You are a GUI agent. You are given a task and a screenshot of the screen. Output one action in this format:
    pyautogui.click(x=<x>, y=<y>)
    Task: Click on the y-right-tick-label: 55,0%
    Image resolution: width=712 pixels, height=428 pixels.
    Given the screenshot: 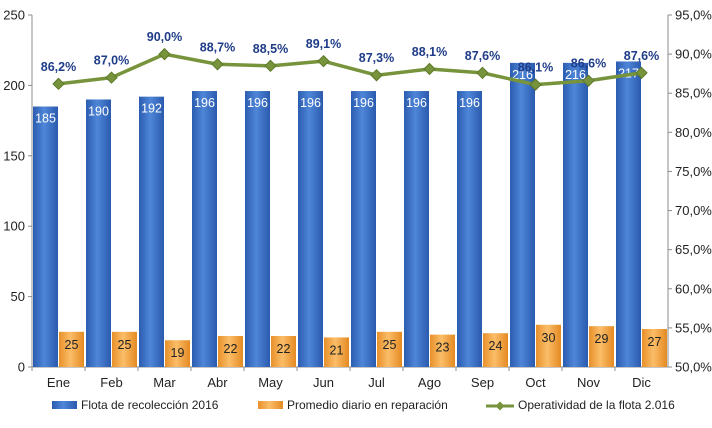 What is the action you would take?
    pyautogui.click(x=693, y=327)
    